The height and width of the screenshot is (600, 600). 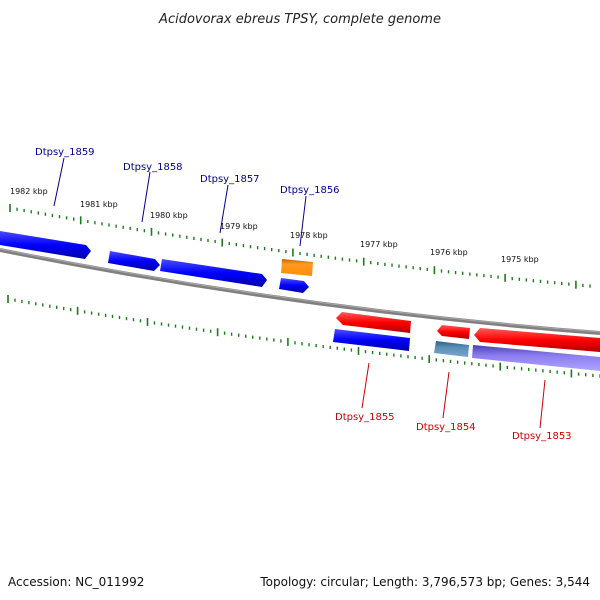 I want to click on gene-arrow-dtpsy-1855b, so click(x=371, y=340).